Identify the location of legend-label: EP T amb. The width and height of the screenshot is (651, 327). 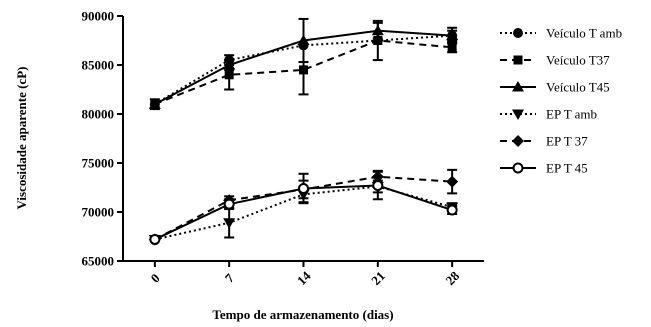
(571, 114).